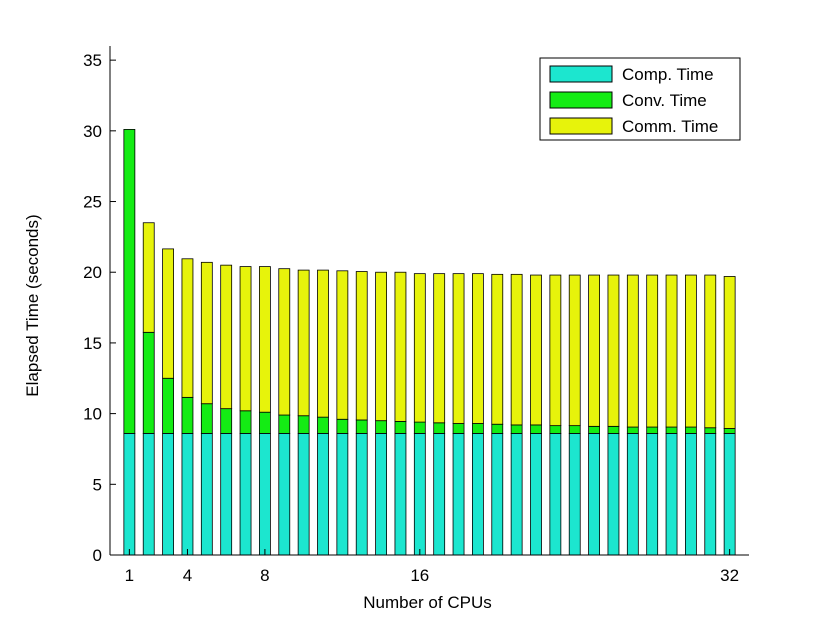  Describe the element at coordinates (92, 202) in the screenshot. I see `y-tick-label: 25` at that location.